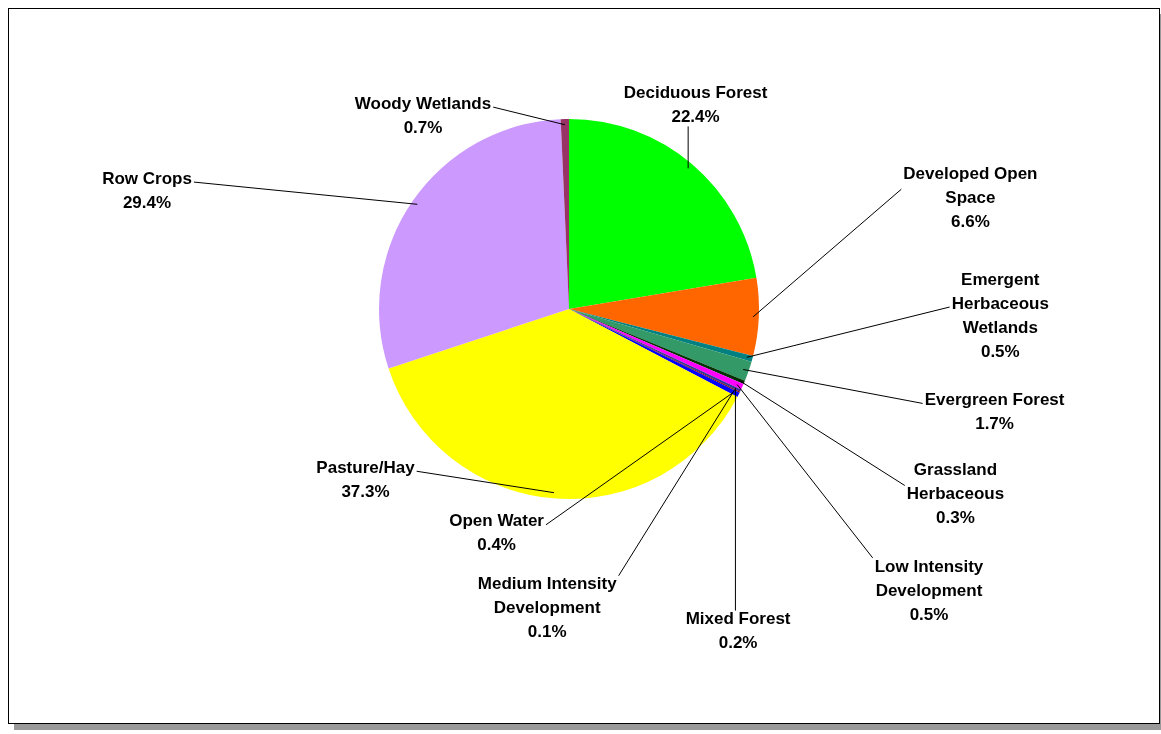 The height and width of the screenshot is (734, 1161). What do you see at coordinates (547, 596) in the screenshot?
I see `slice-label: Medium Intensity Development` at bounding box center [547, 596].